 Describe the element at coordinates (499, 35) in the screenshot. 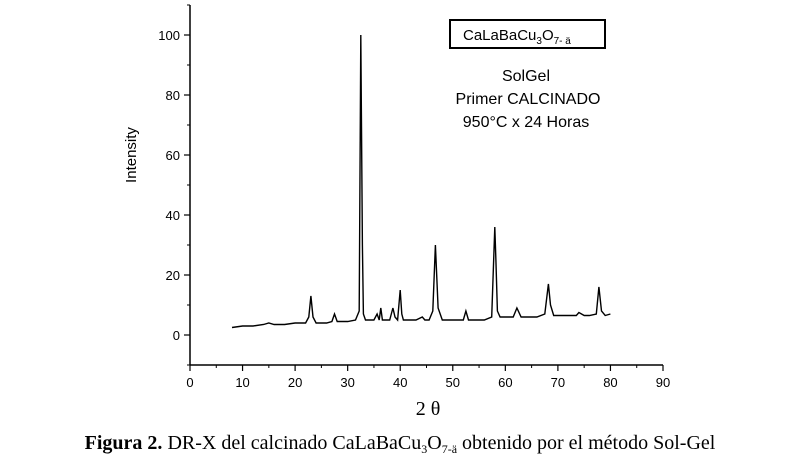

I see `legend-formula-base: CaLaBaCu` at that location.